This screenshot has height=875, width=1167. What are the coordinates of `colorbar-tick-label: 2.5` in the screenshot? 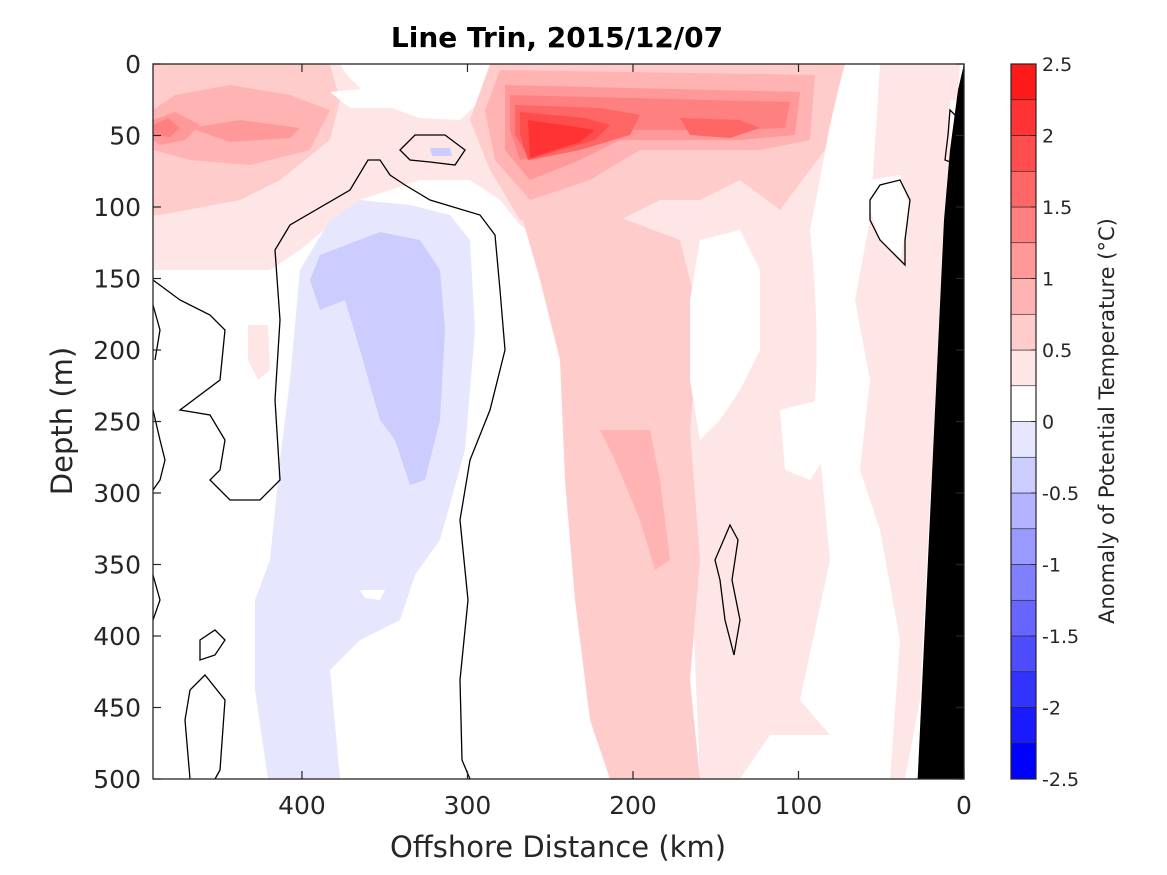 It's located at (1057, 65).